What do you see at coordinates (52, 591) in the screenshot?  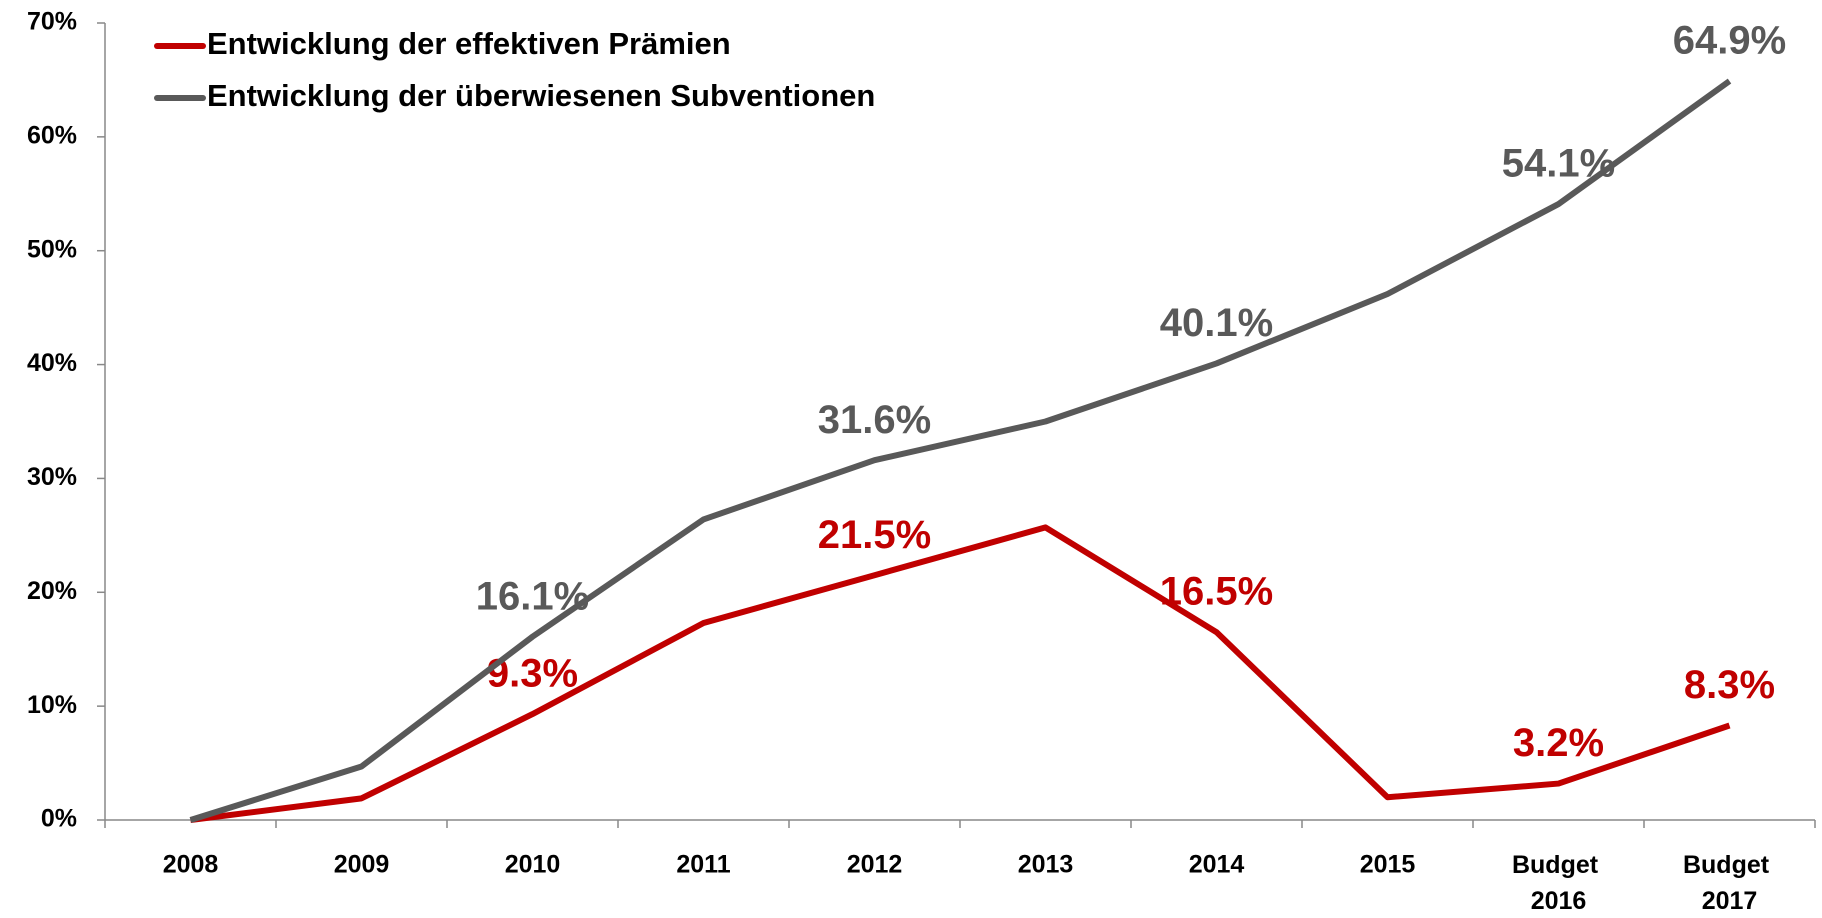 I see `y-tick-label: 20%` at bounding box center [52, 591].